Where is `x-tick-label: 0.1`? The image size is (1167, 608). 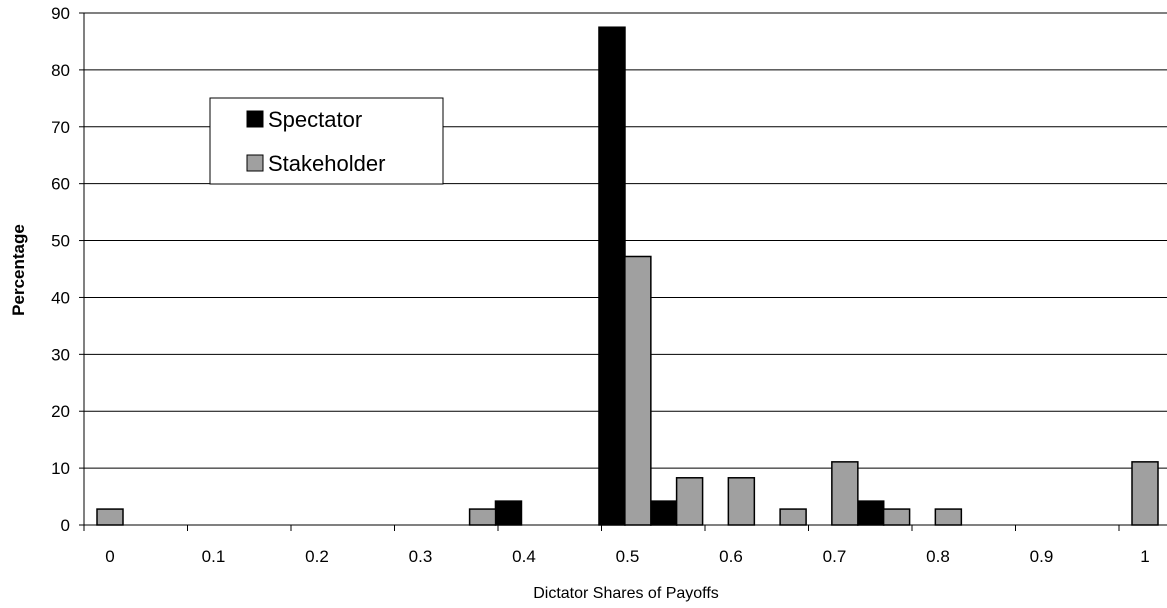 x-tick-label: 0.1 is located at coordinates (214, 556).